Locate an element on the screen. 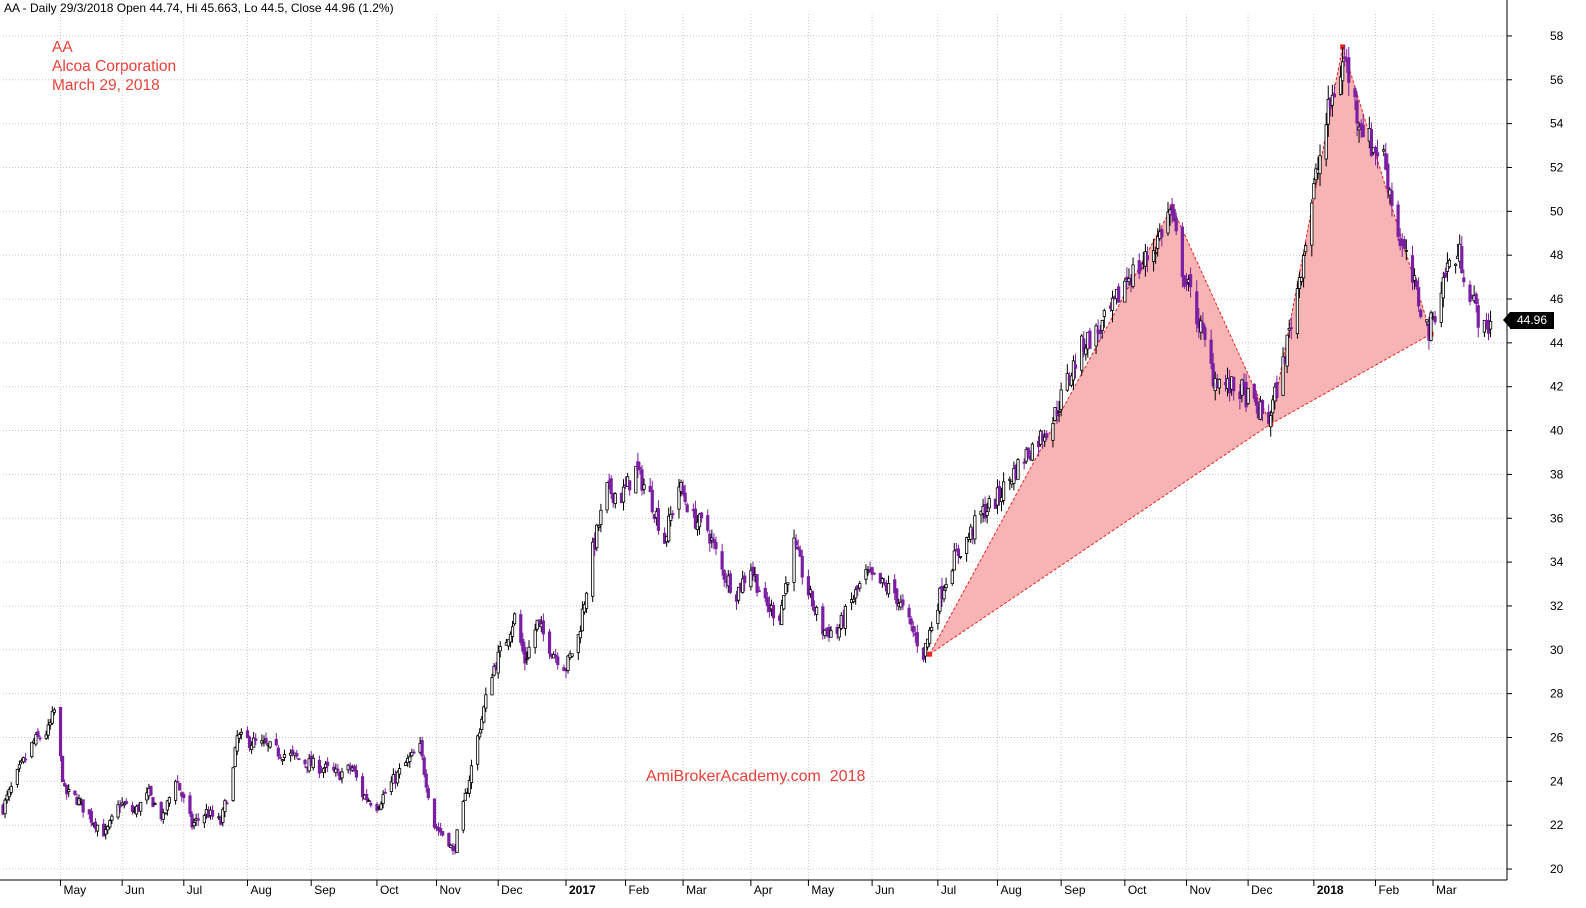 The image size is (1586, 908). y-tick-label: 30 is located at coordinates (1557, 650).